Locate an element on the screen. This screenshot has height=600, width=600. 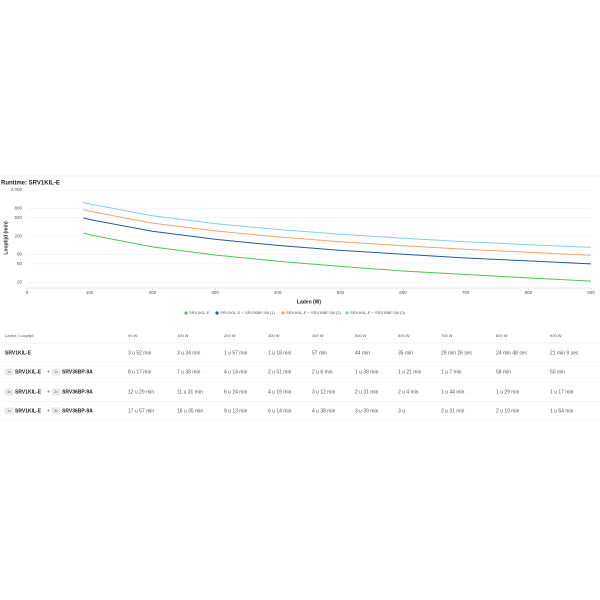
table-cell: 4 u 38 min is located at coordinates (324, 411).